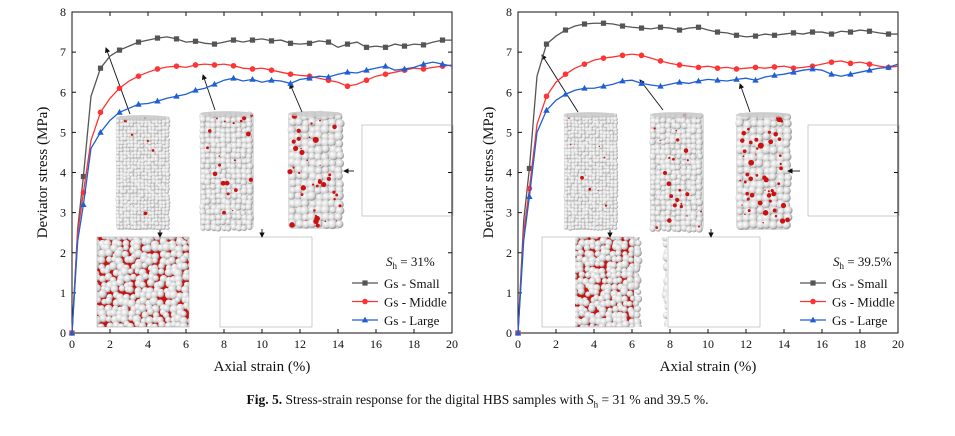 The height and width of the screenshot is (436, 955). I want to click on x-tick-label: 6, so click(186, 344).